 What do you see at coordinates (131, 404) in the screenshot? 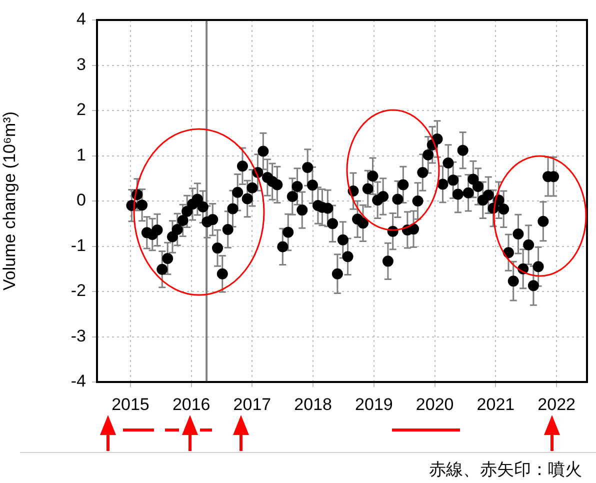
I see `x-tick-label: 2015` at bounding box center [131, 404].